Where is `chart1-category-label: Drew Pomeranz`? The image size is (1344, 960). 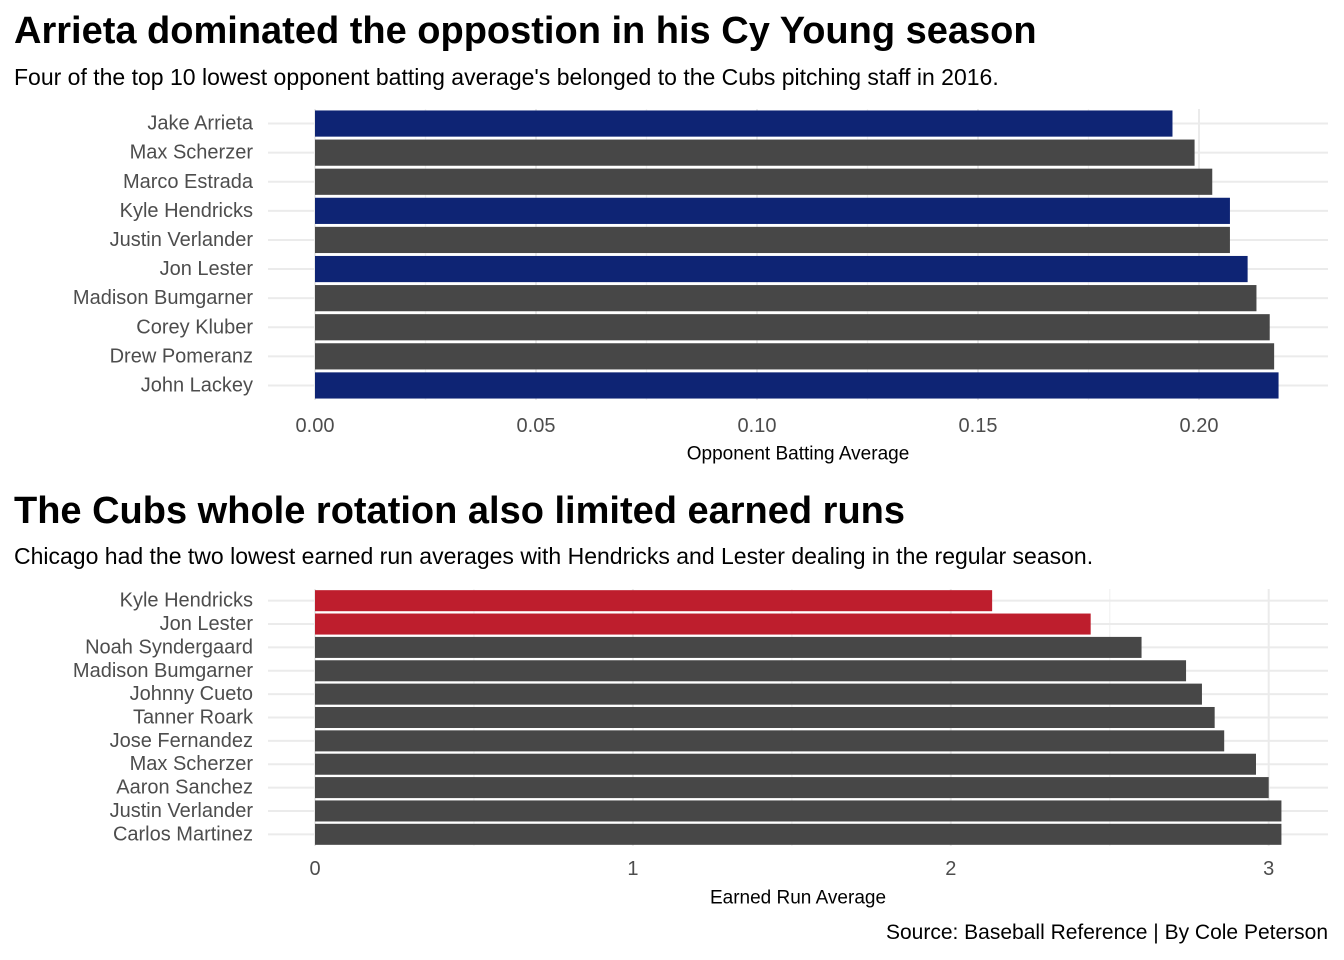 chart1-category-label: Drew Pomeranz is located at coordinates (181, 356).